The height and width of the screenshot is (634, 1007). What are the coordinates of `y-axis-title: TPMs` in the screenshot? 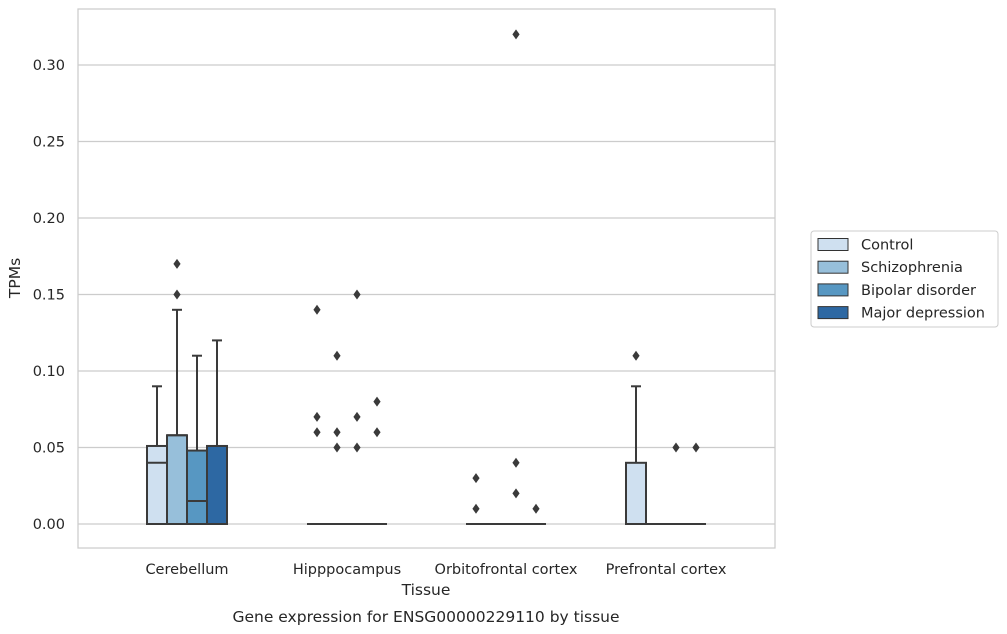 It's located at (15, 278).